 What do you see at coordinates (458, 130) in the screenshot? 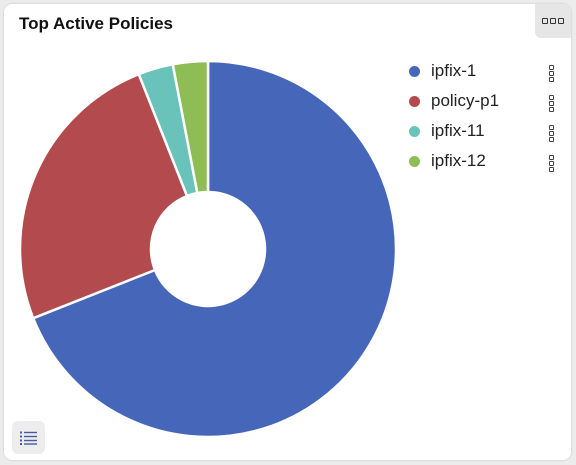
I see `legend-label: ipfix-11` at bounding box center [458, 130].